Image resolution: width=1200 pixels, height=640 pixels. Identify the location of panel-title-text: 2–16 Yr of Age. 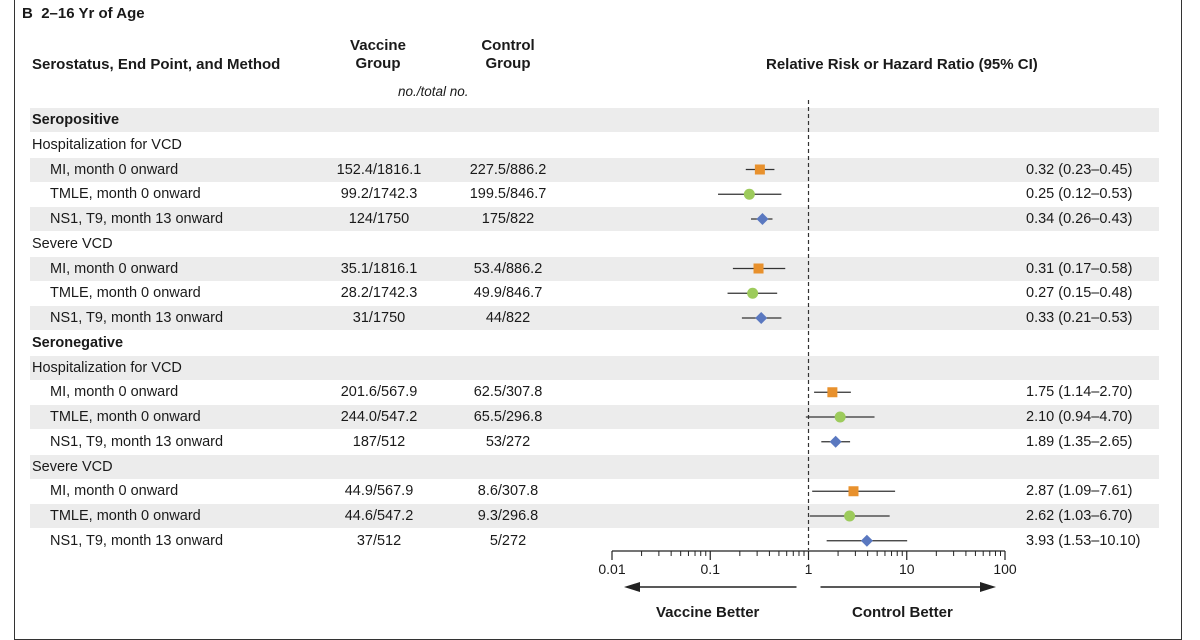
(93, 13).